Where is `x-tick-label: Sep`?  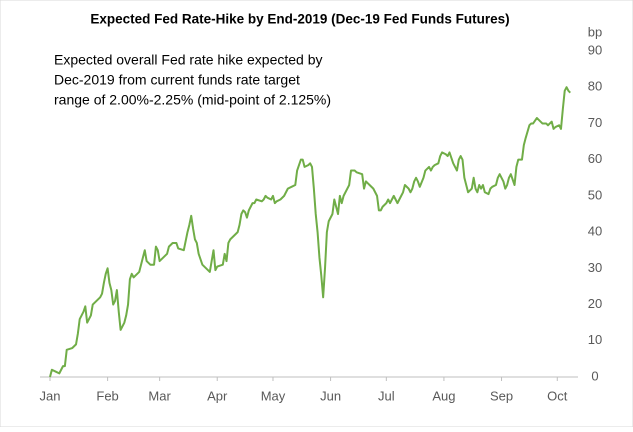
x-tick-label: Sep is located at coordinates (501, 395).